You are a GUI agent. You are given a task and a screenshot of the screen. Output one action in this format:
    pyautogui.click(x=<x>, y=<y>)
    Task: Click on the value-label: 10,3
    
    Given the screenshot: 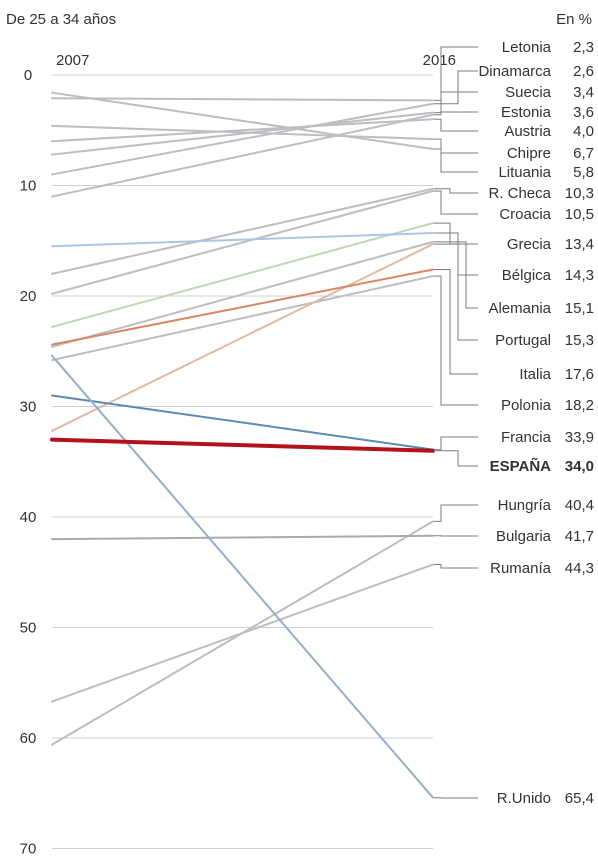 What is the action you would take?
    pyautogui.click(x=579, y=193)
    